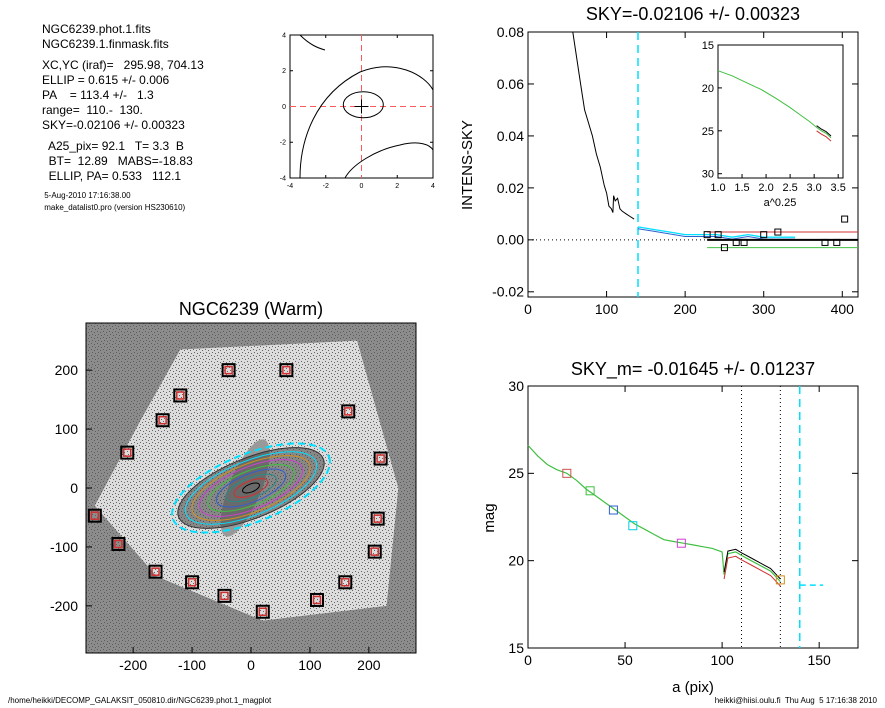  Describe the element at coordinates (510, 84) in the screenshot. I see `sky-ytick-label: 0.06` at that location.